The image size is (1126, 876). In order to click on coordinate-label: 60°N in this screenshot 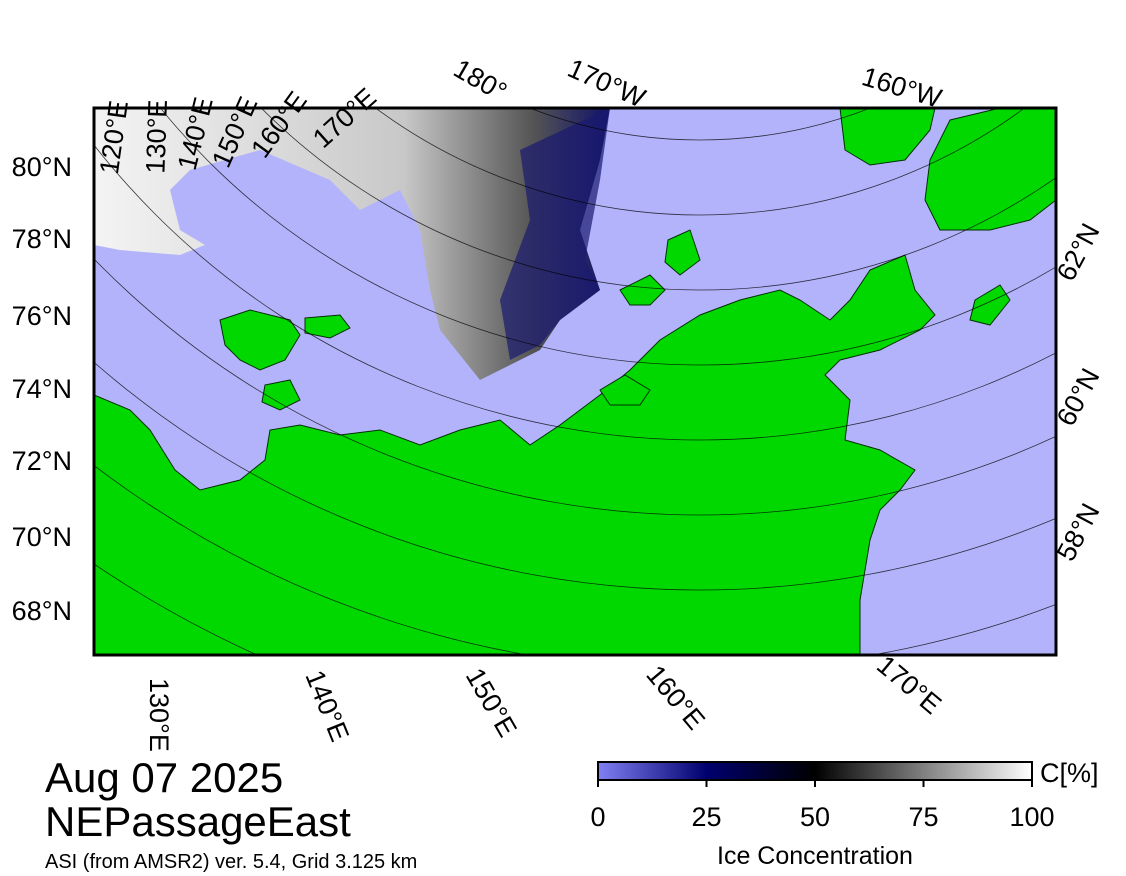, I will do `click(1078, 396)`.